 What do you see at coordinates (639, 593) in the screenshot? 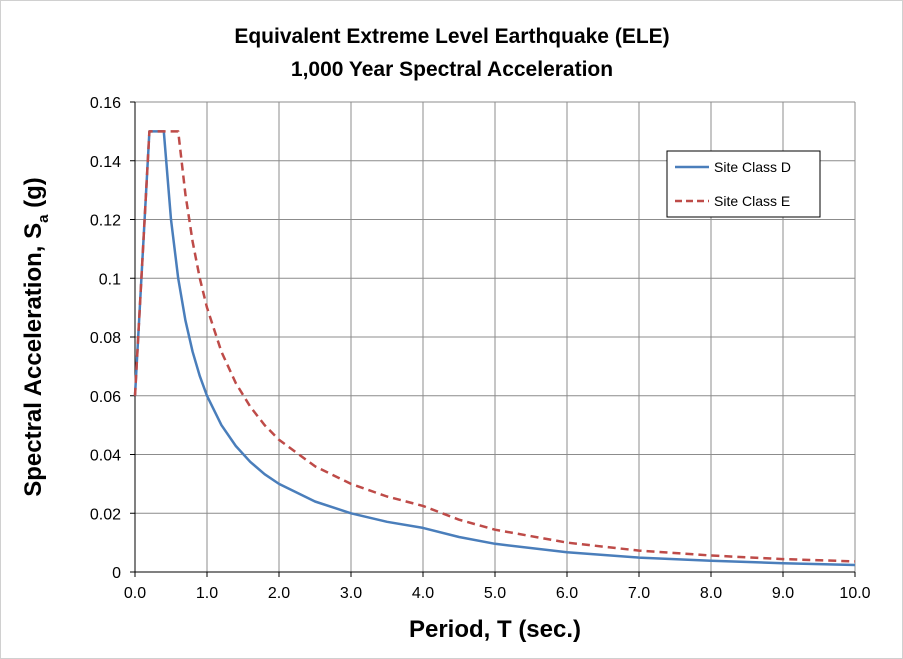
I see `x-tick-label: 7.0` at bounding box center [639, 593].